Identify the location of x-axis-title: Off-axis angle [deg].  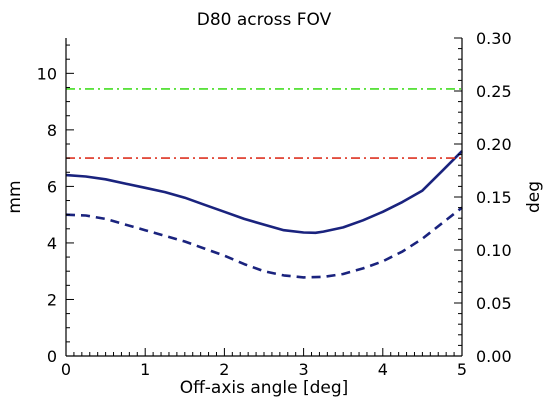
(264, 388).